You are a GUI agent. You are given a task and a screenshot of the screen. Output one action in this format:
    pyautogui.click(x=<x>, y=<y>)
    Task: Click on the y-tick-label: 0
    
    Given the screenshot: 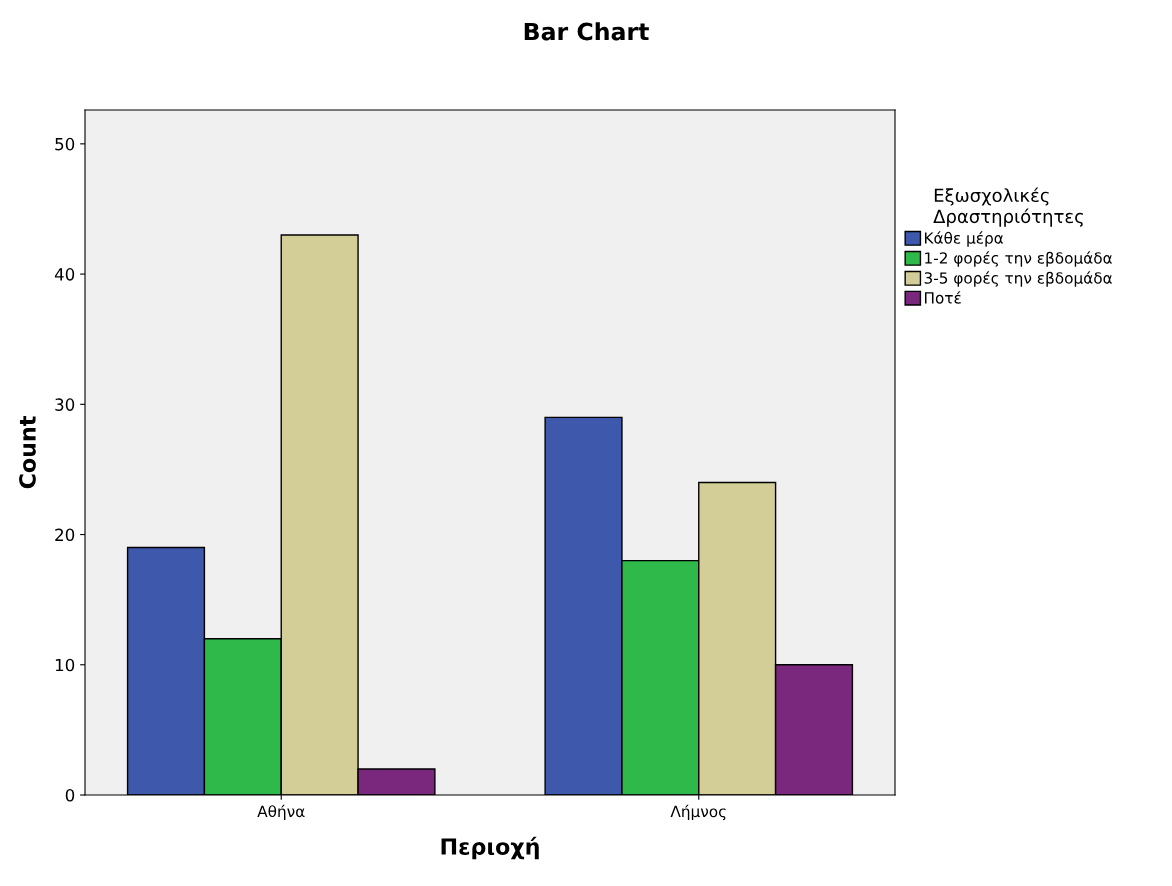 What is the action you would take?
    pyautogui.click(x=70, y=795)
    